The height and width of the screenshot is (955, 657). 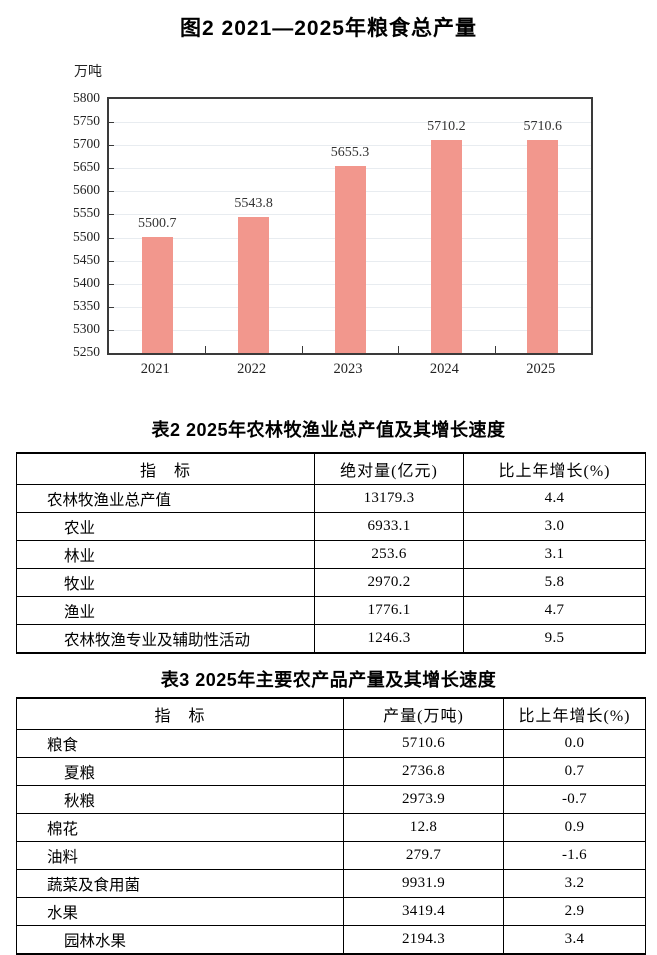 What do you see at coordinates (157, 224) in the screenshot?
I see `bar-value-label: 5500.7` at bounding box center [157, 224].